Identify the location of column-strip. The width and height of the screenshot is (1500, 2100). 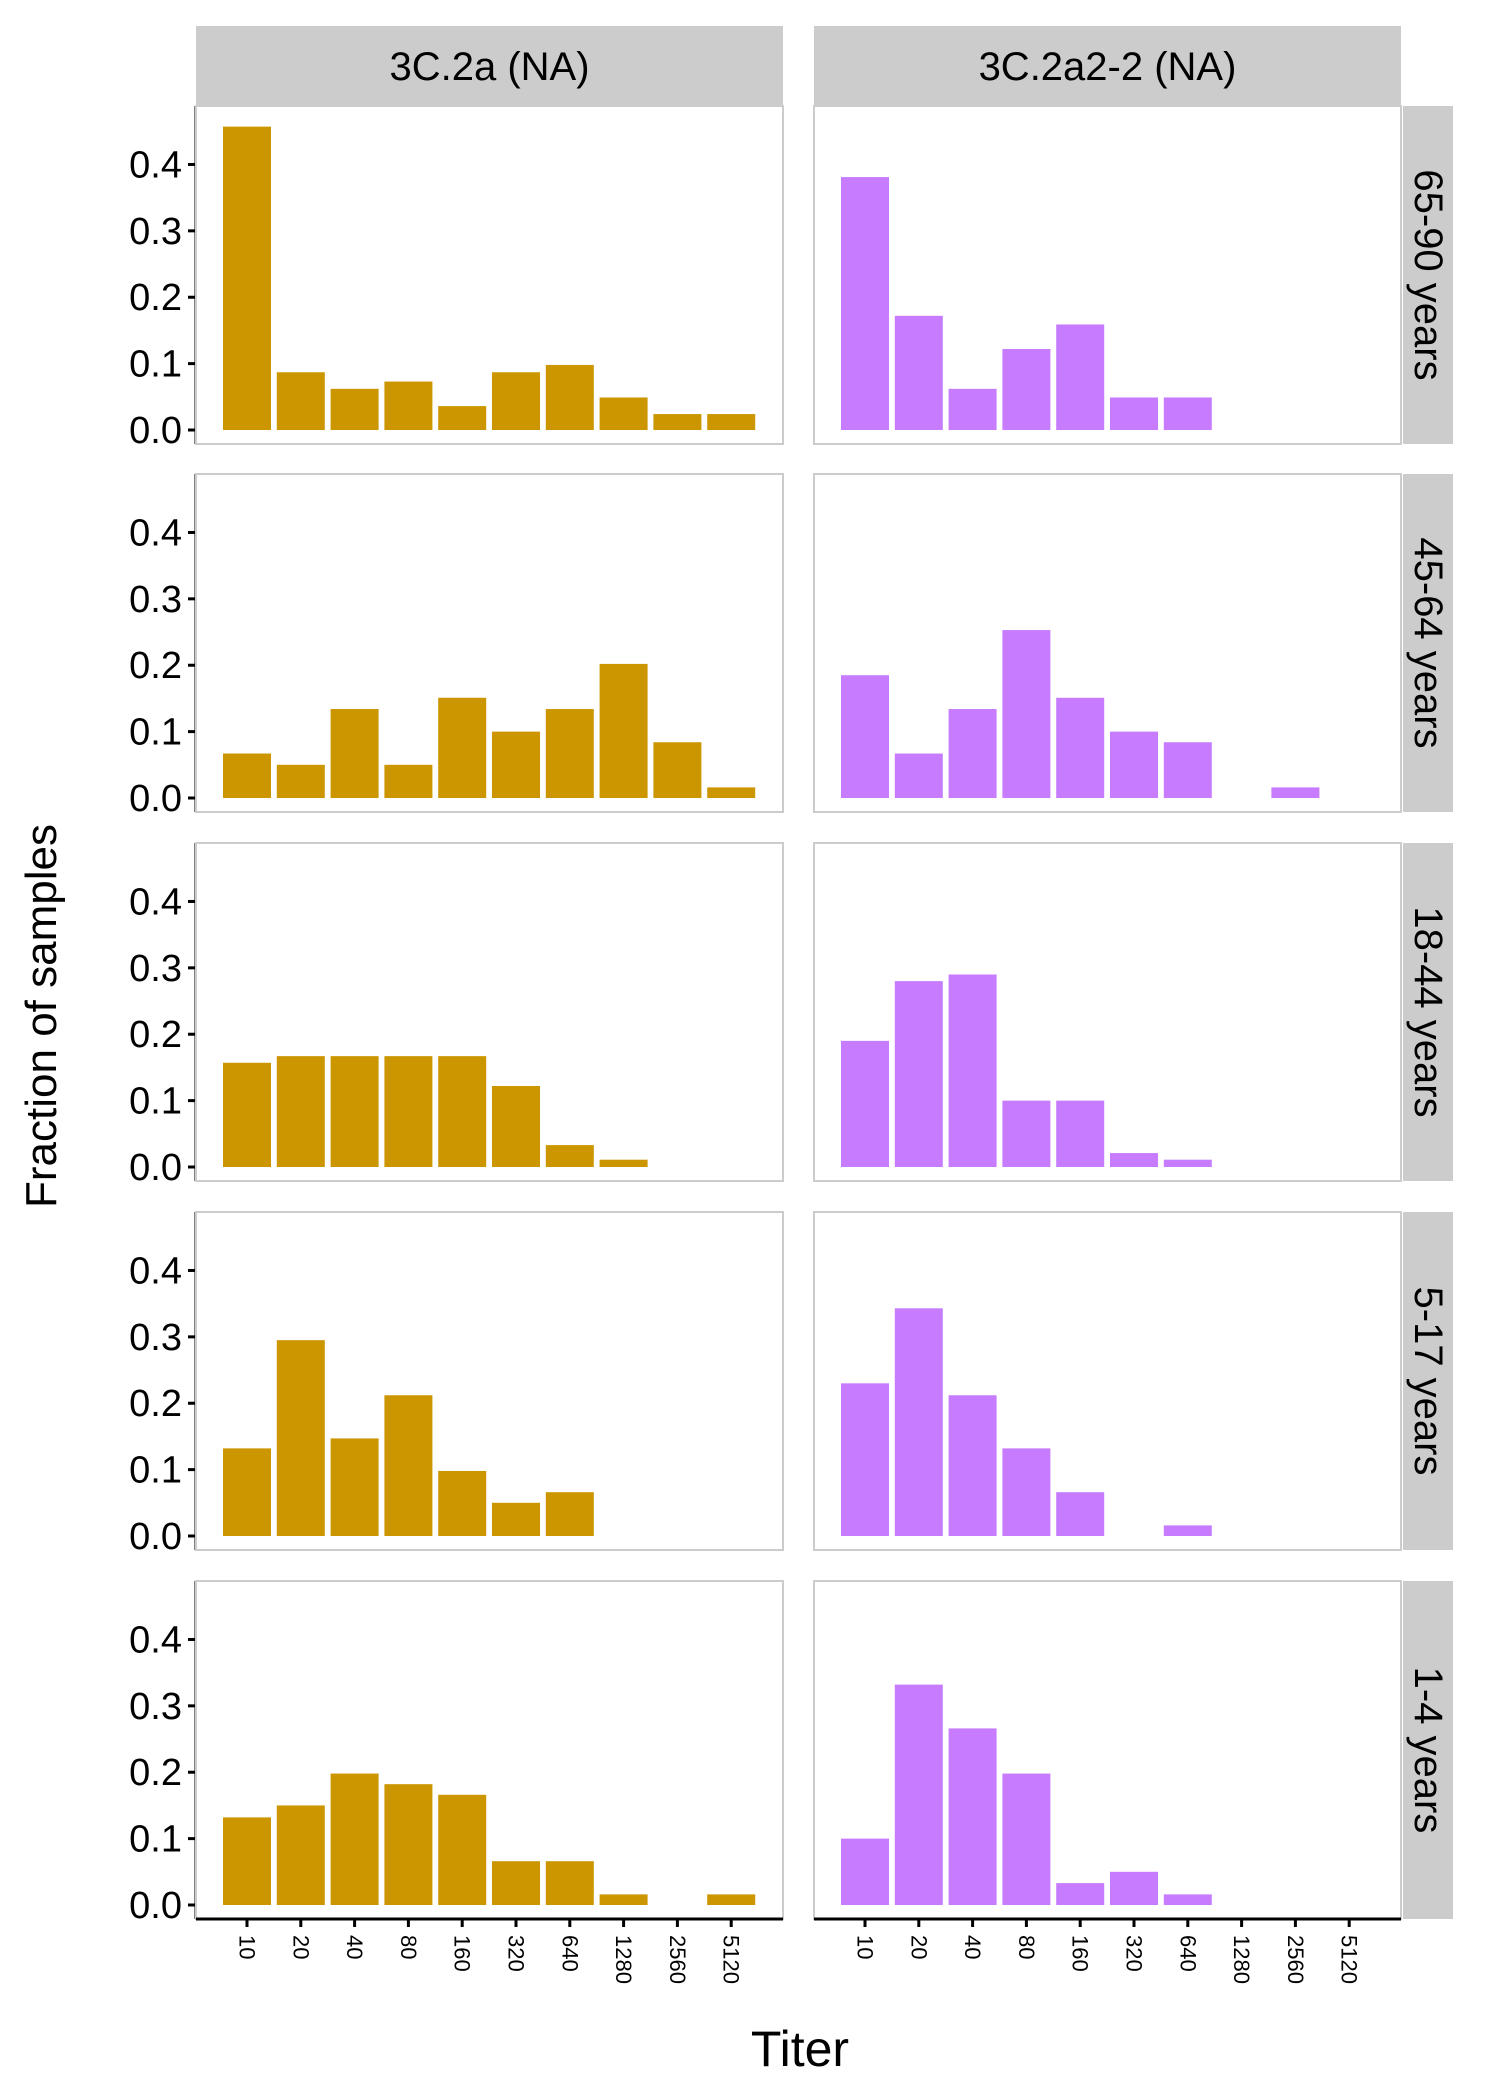
(489, 66).